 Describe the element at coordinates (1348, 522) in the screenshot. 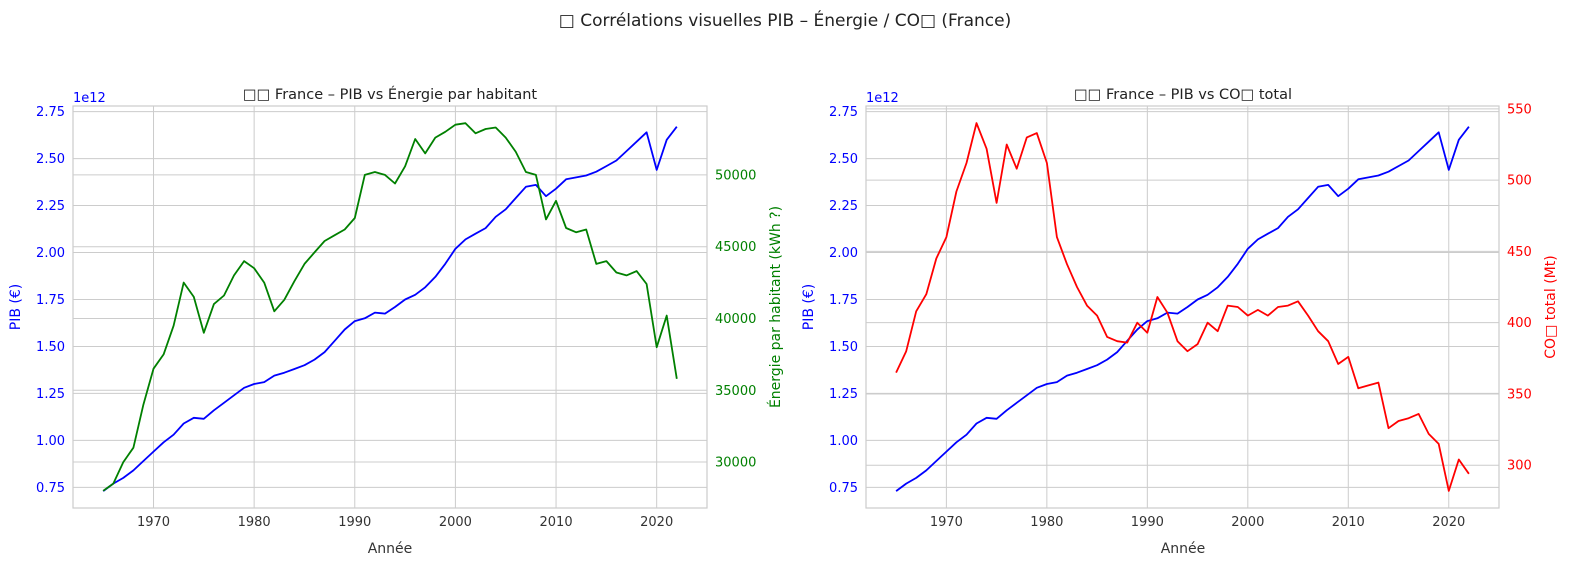

I see `co2-x-tick-label: 2010` at that location.